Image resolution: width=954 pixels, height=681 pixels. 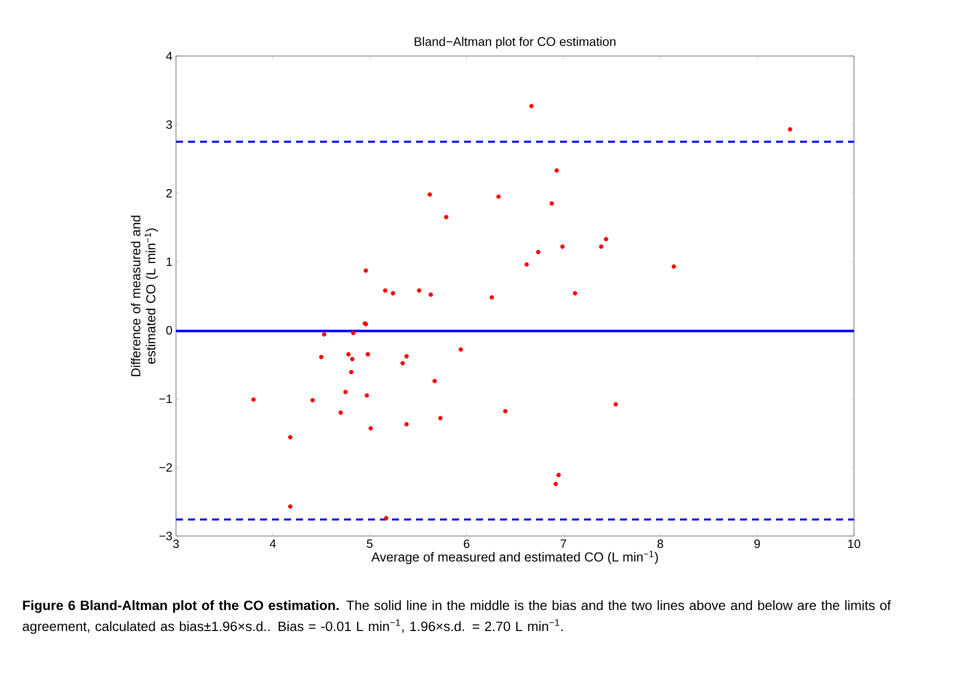 I want to click on y-tick-label: −1, so click(x=165, y=398).